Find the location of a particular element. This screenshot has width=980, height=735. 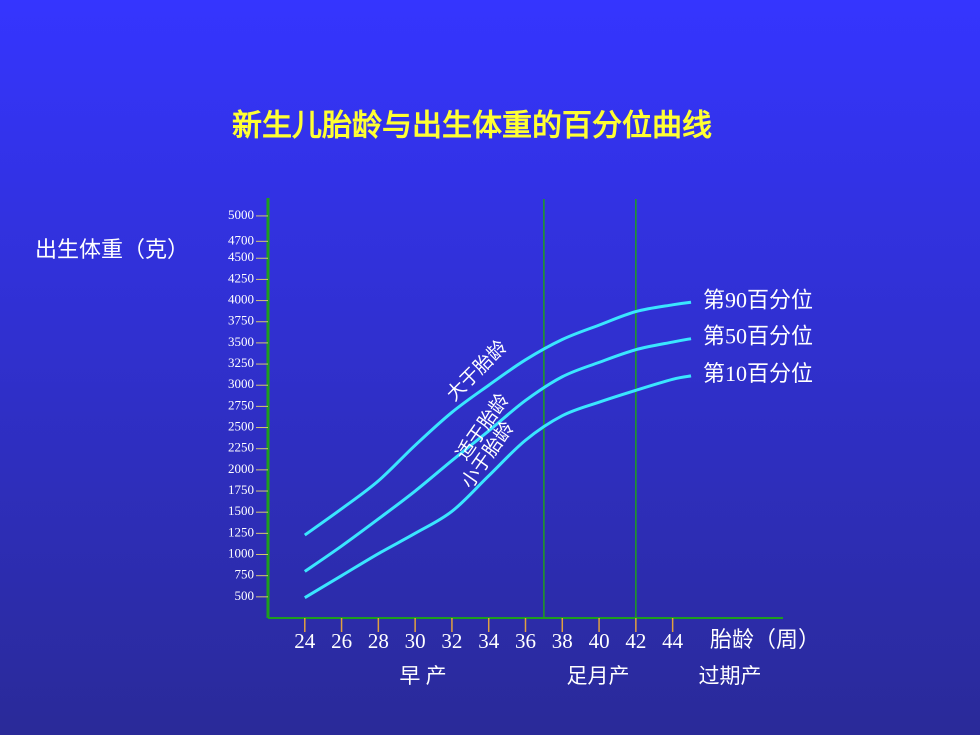

series-label: 第50百分位 is located at coordinates (758, 336).